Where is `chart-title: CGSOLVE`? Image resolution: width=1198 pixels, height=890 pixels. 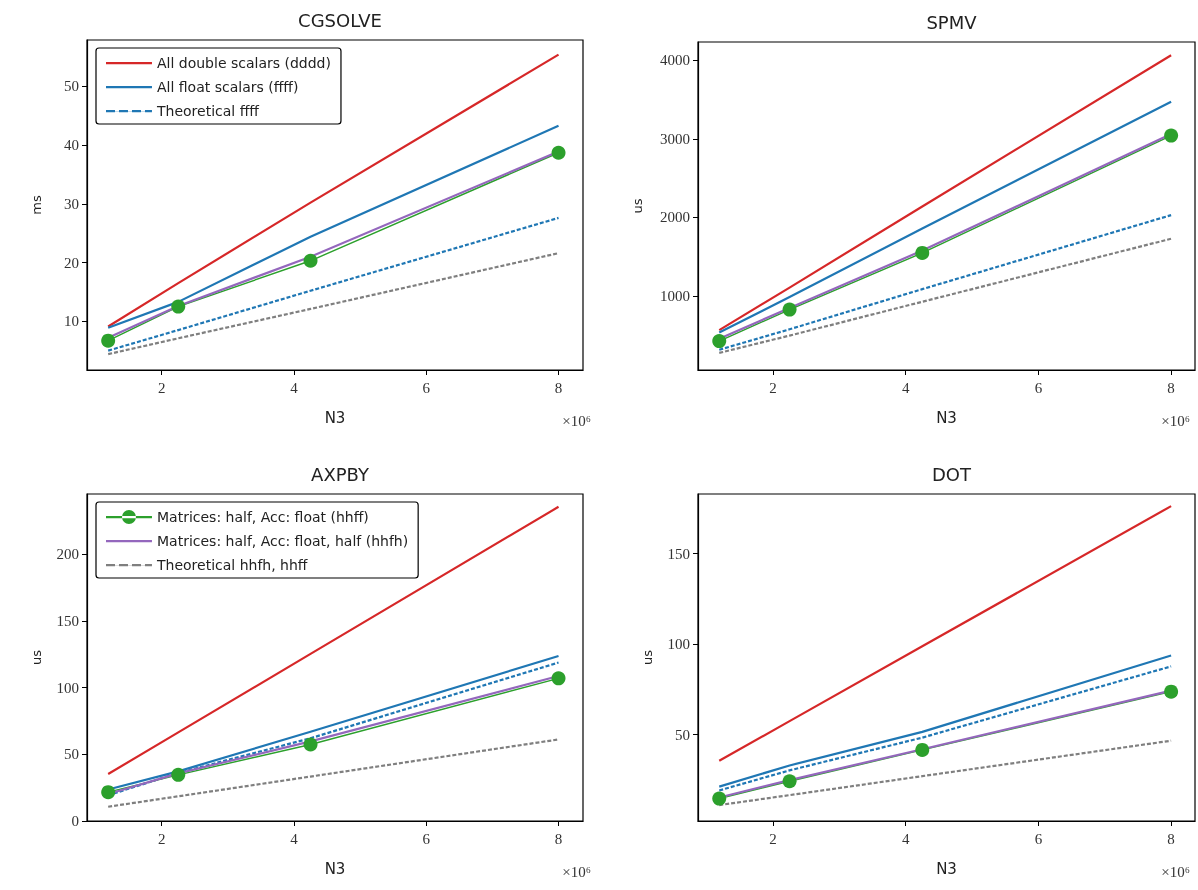 chart-title: CGSOLVE is located at coordinates (340, 20).